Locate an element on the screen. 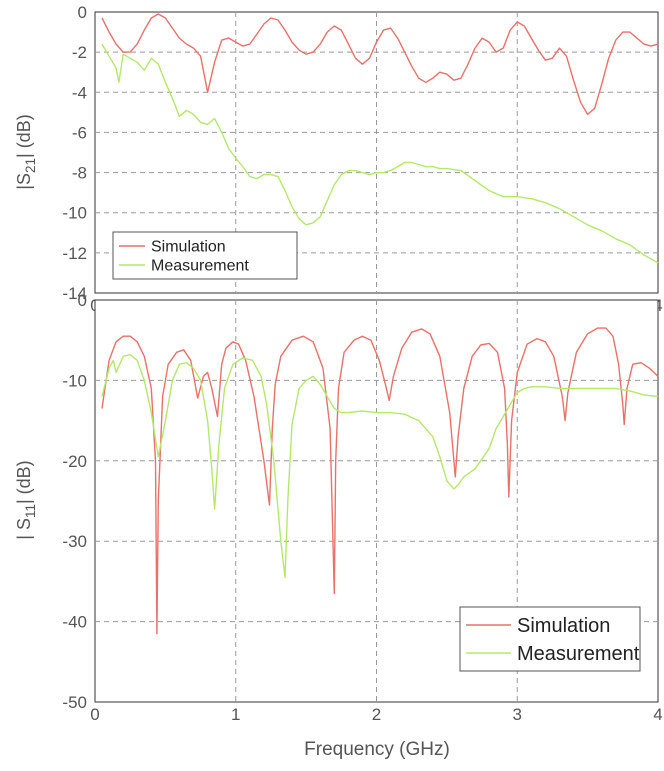 This screenshot has height=771, width=664. x-tick-label: 0 is located at coordinates (94, 714).